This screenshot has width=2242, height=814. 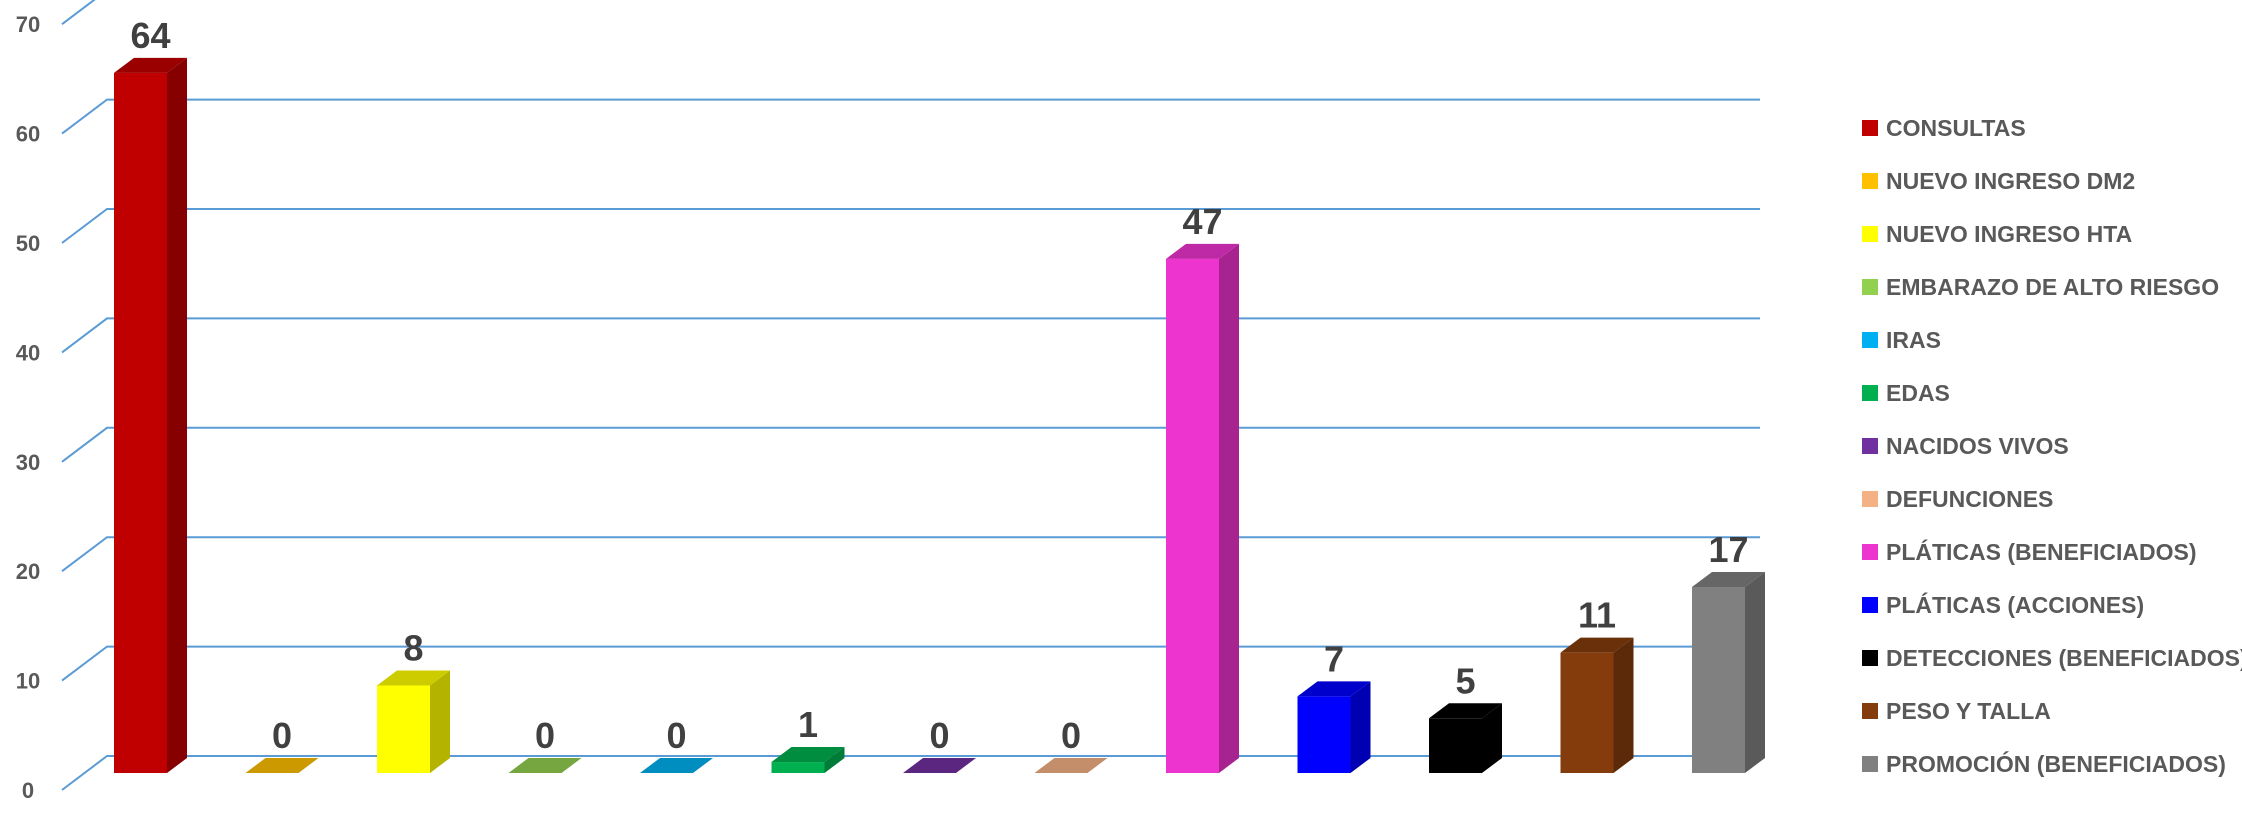 I want to click on legend-label: NUEVO INGRESO DM2, so click(x=2011, y=180).